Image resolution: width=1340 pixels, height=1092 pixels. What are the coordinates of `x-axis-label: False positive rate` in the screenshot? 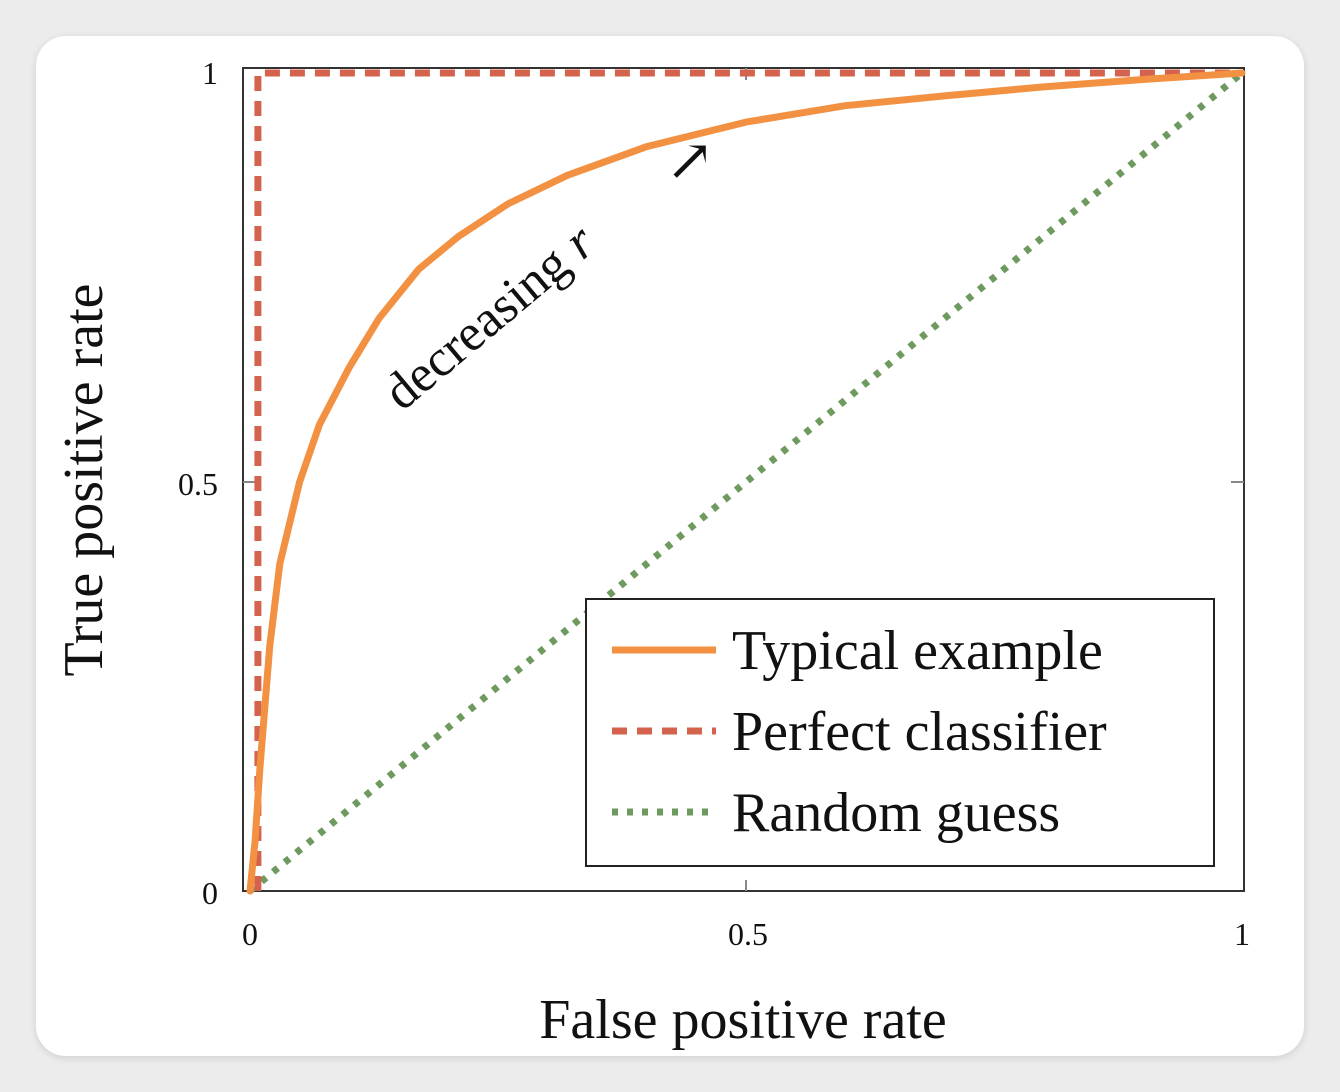 It's located at (742, 1020).